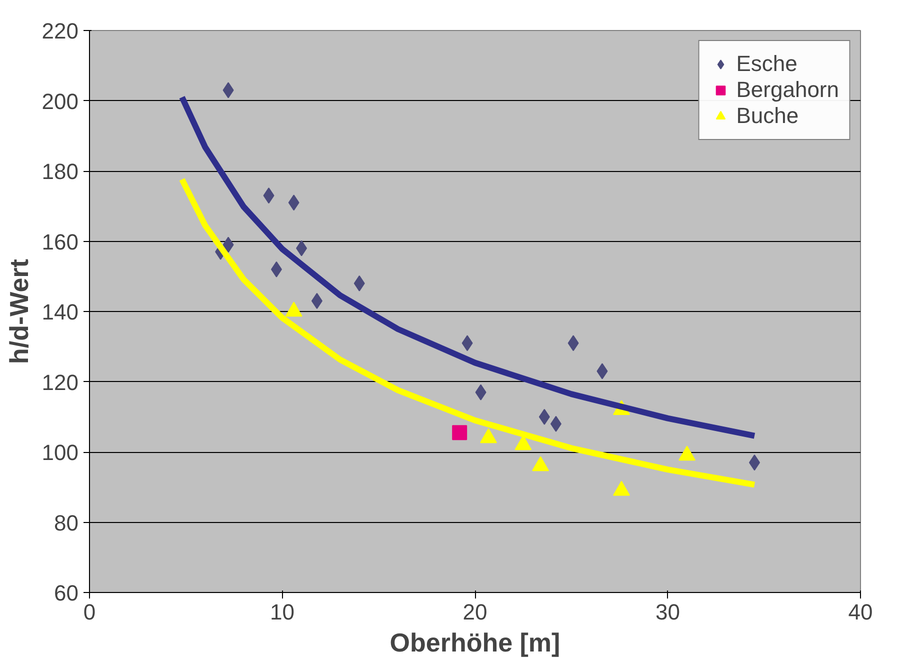 This screenshot has height=668, width=917. Describe the element at coordinates (460, 432) in the screenshot. I see `point` at that location.